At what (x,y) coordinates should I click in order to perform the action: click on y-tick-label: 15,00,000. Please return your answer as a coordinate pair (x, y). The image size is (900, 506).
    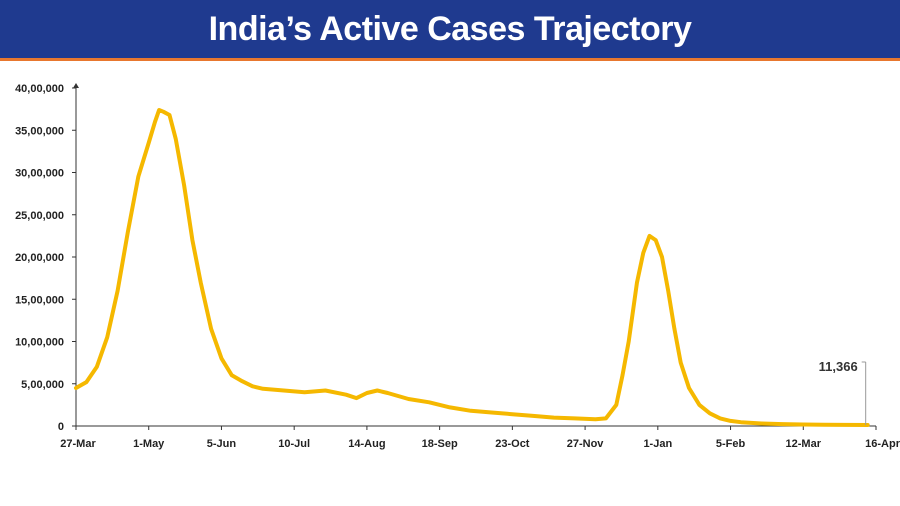
    Looking at the image, I should click on (39, 300).